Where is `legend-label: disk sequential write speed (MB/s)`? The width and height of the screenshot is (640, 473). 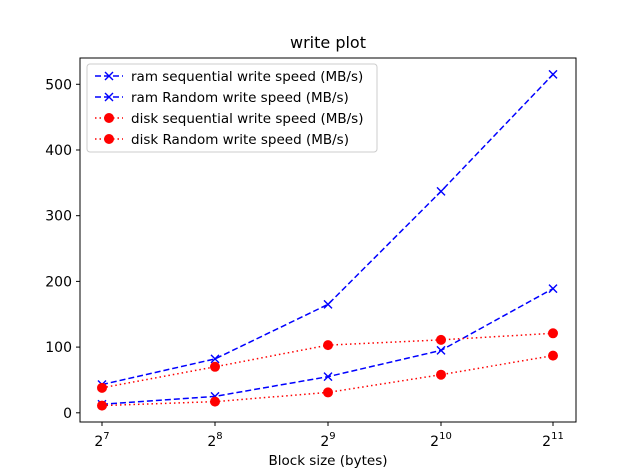 legend-label: disk sequential write speed (MB/s) is located at coordinates (247, 119).